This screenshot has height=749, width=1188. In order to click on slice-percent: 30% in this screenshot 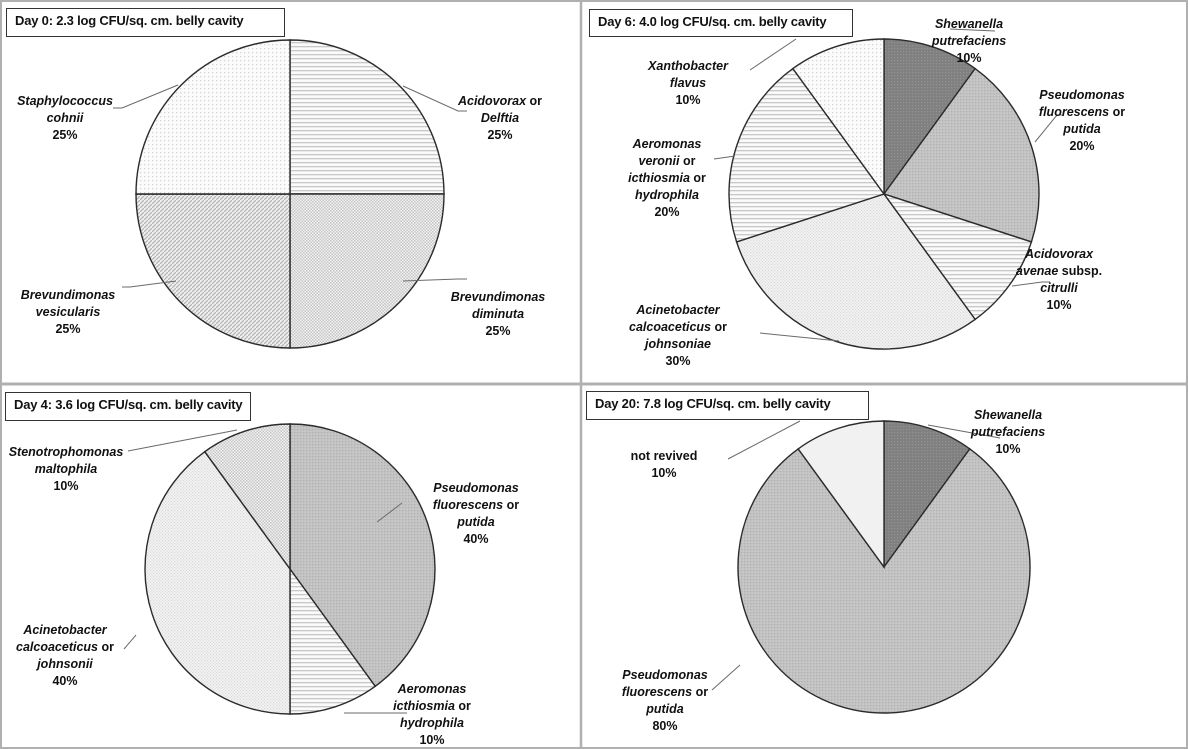, I will do `click(678, 361)`.